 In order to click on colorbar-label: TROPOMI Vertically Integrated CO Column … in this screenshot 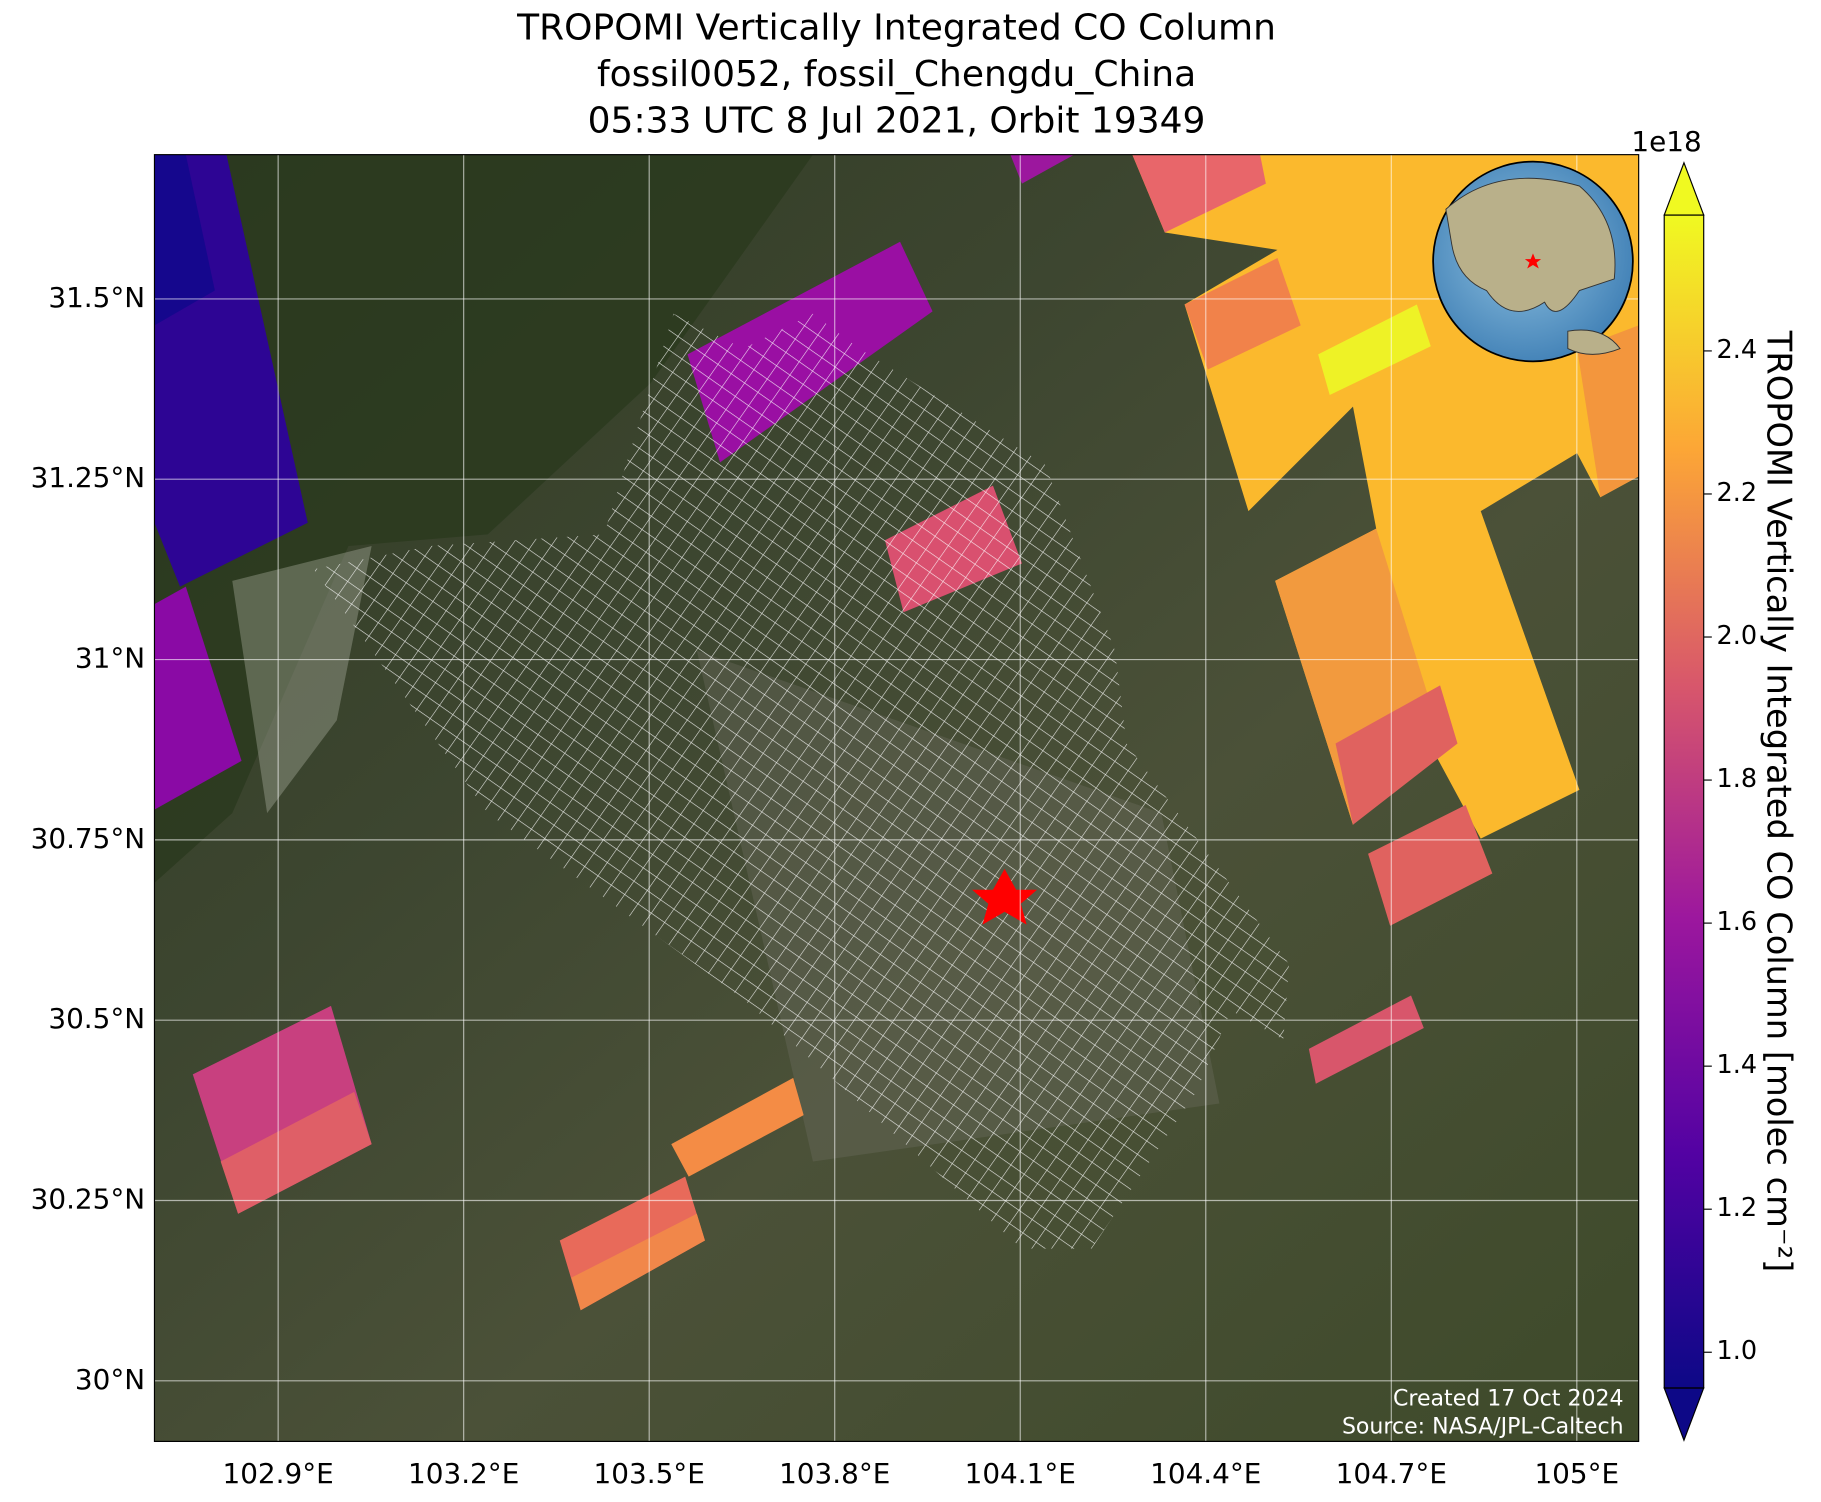, I will do `click(1778, 801)`.